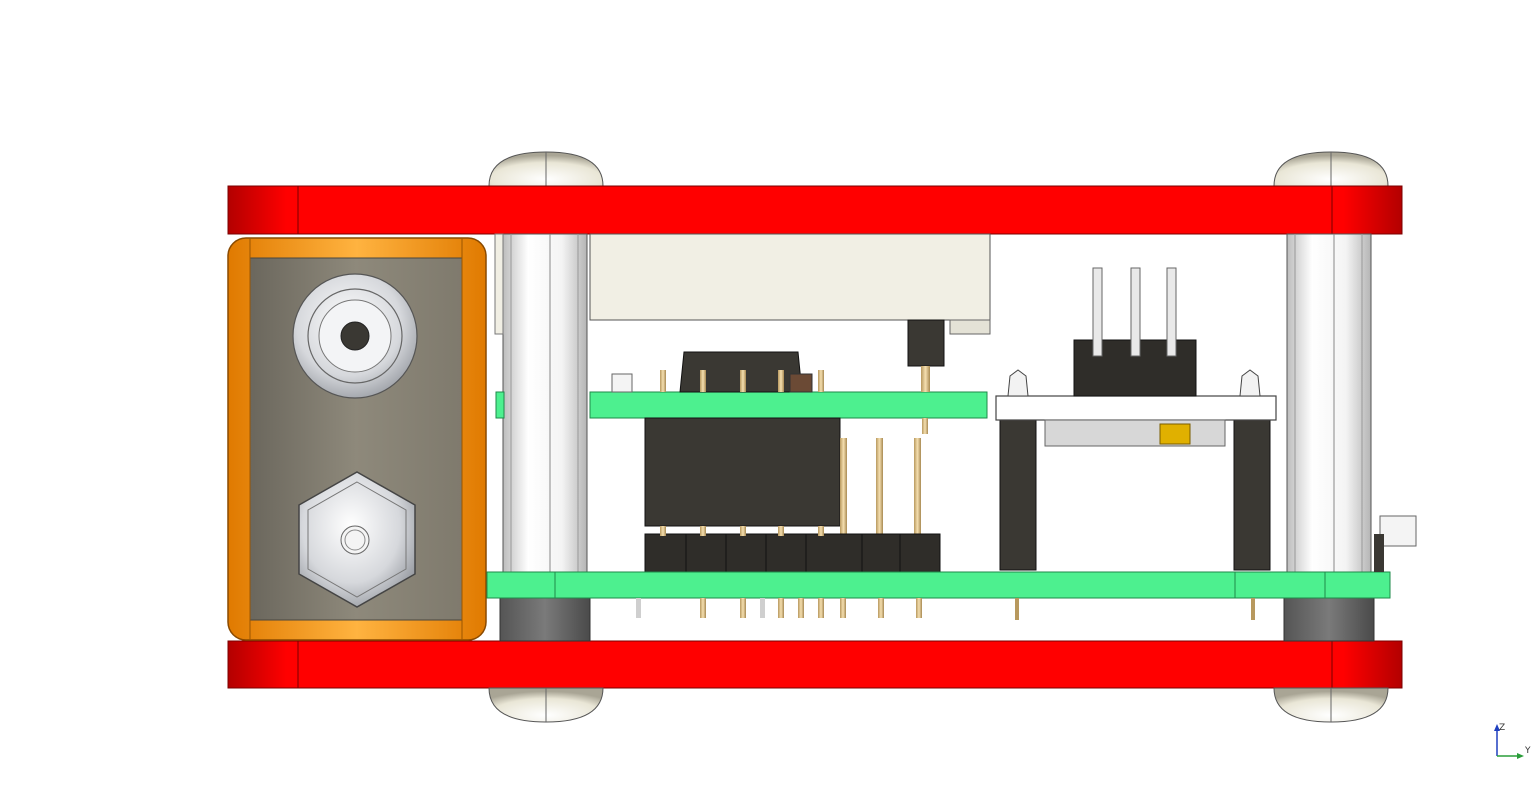 The width and height of the screenshot is (1535, 794). Describe the element at coordinates (1395, 543) in the screenshot. I see `side-switch` at that location.